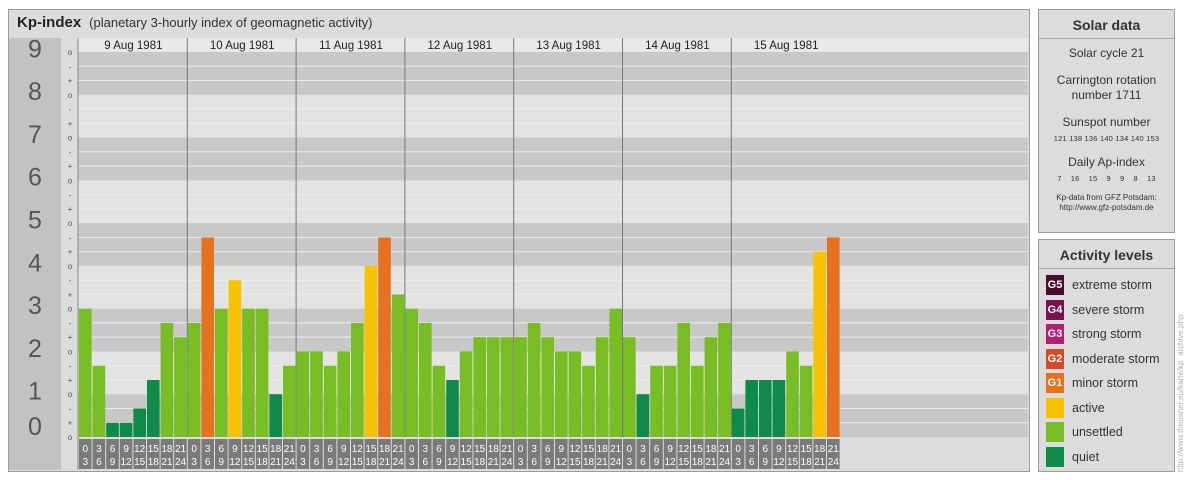  What do you see at coordinates (1105, 383) in the screenshot?
I see `legend-label: minor storm` at bounding box center [1105, 383].